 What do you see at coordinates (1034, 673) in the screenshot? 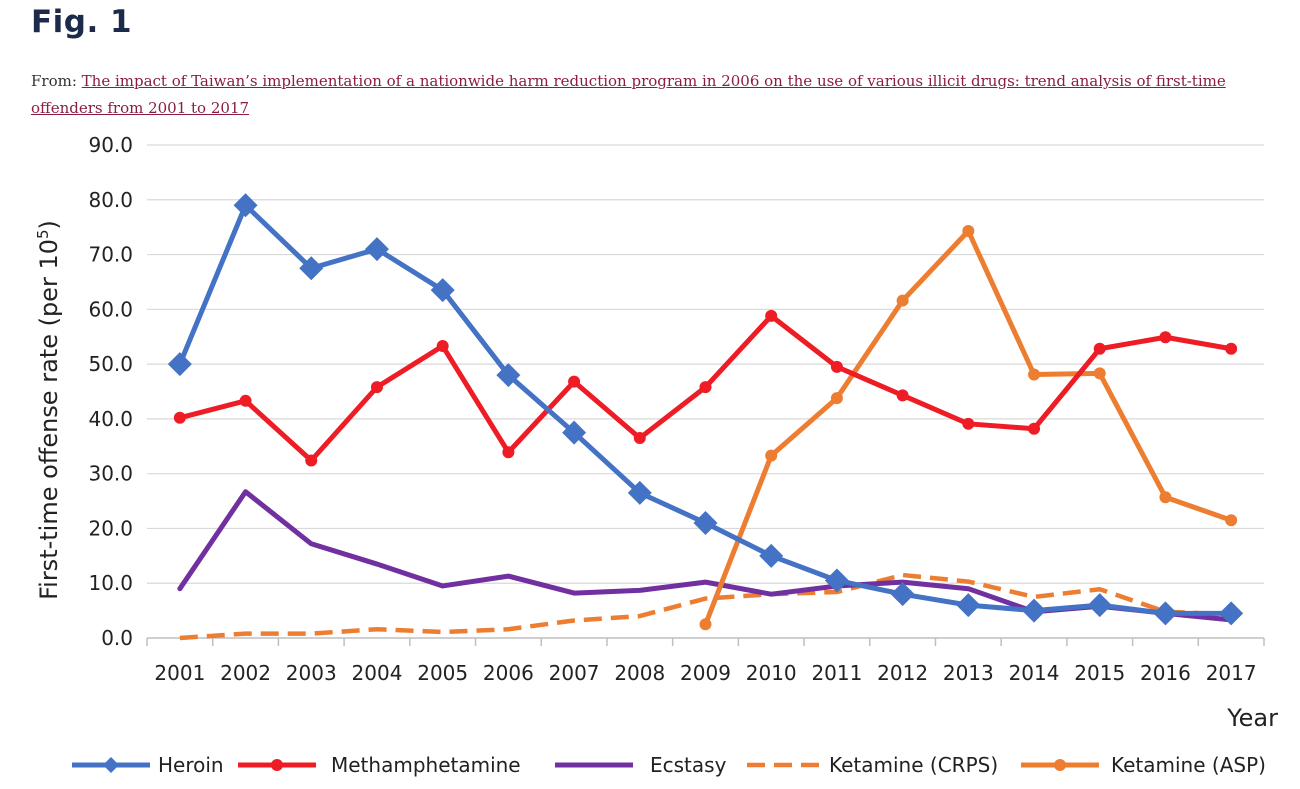
I see `x-tick-label: 2014` at bounding box center [1034, 673].